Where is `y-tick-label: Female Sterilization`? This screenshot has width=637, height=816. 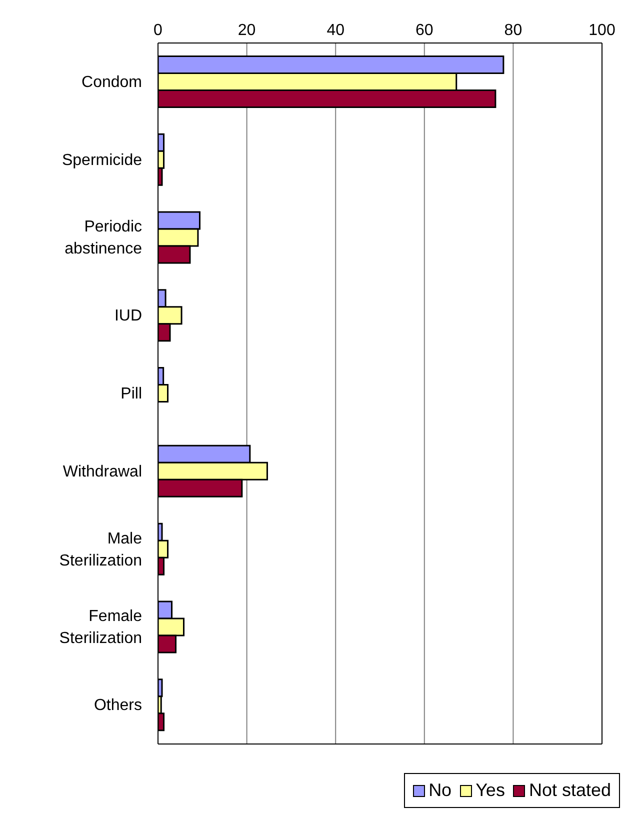 y-tick-label: Female Sterilization is located at coordinates (100, 627).